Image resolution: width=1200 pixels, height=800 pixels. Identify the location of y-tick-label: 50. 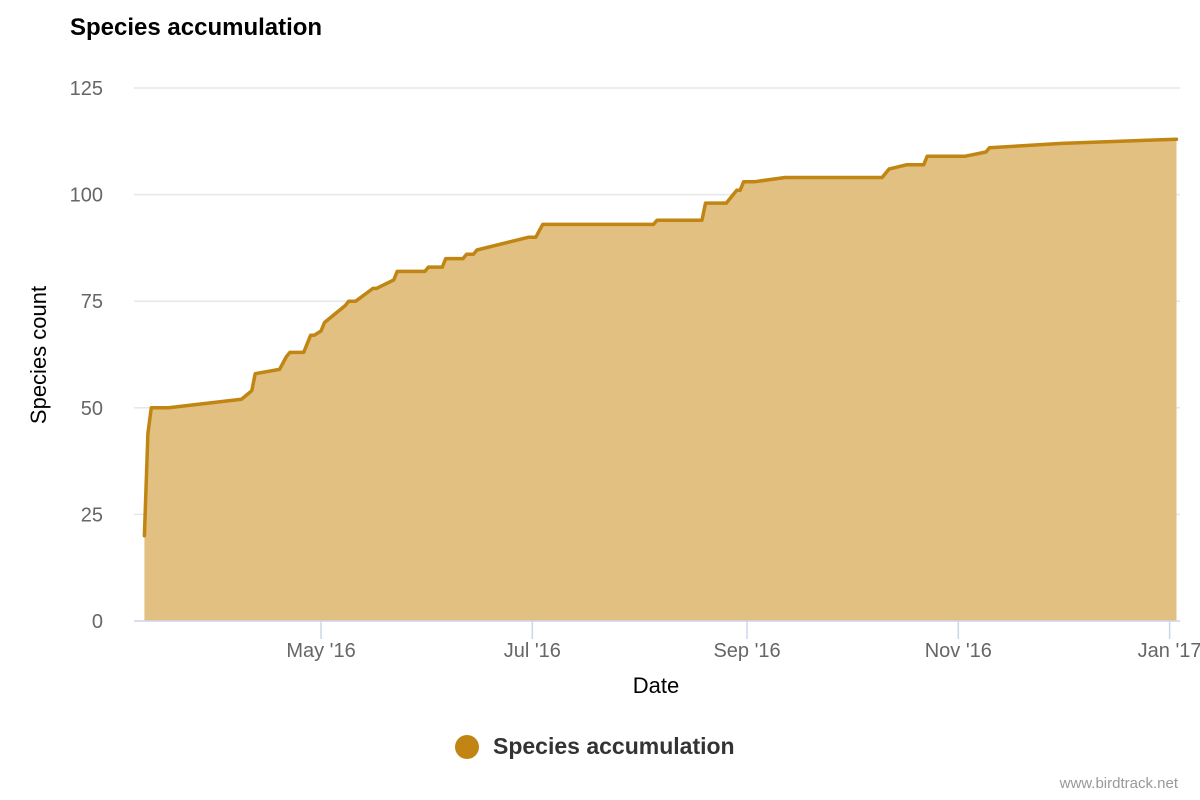
(92, 409).